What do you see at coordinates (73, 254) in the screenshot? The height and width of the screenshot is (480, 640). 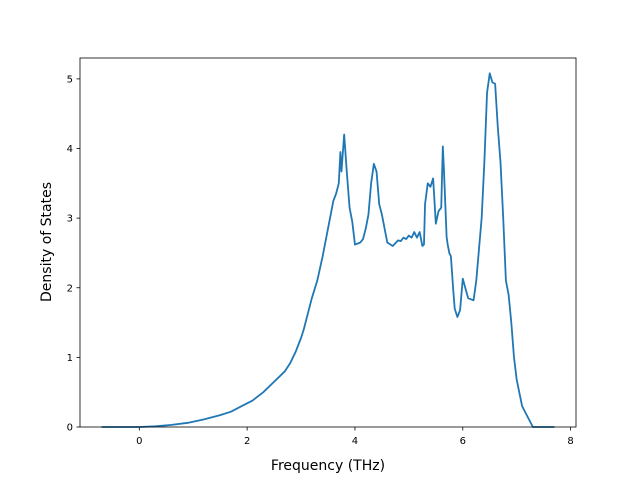 I see `y-axis-ticks: 0 1 2 3 4 5` at bounding box center [73, 254].